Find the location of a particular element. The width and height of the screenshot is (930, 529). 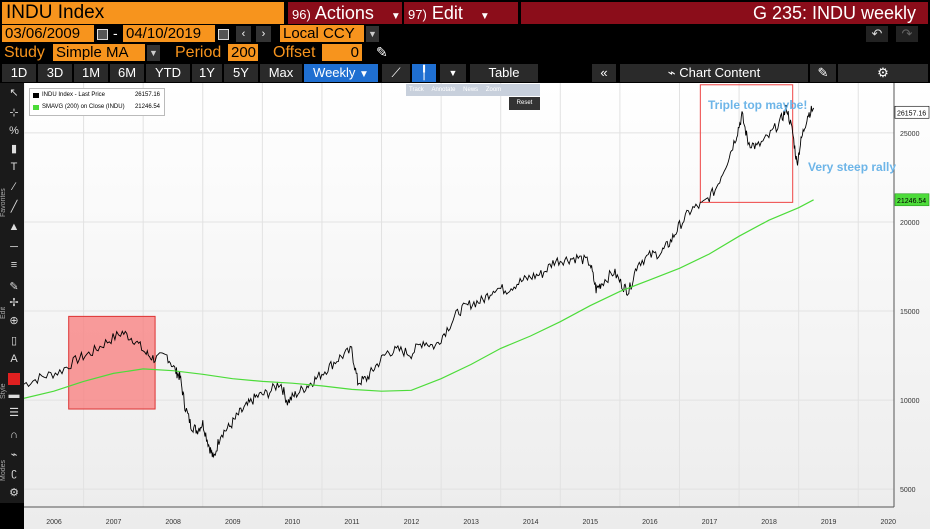

chart-content-button: ⌁ Chart Content is located at coordinates (714, 73).